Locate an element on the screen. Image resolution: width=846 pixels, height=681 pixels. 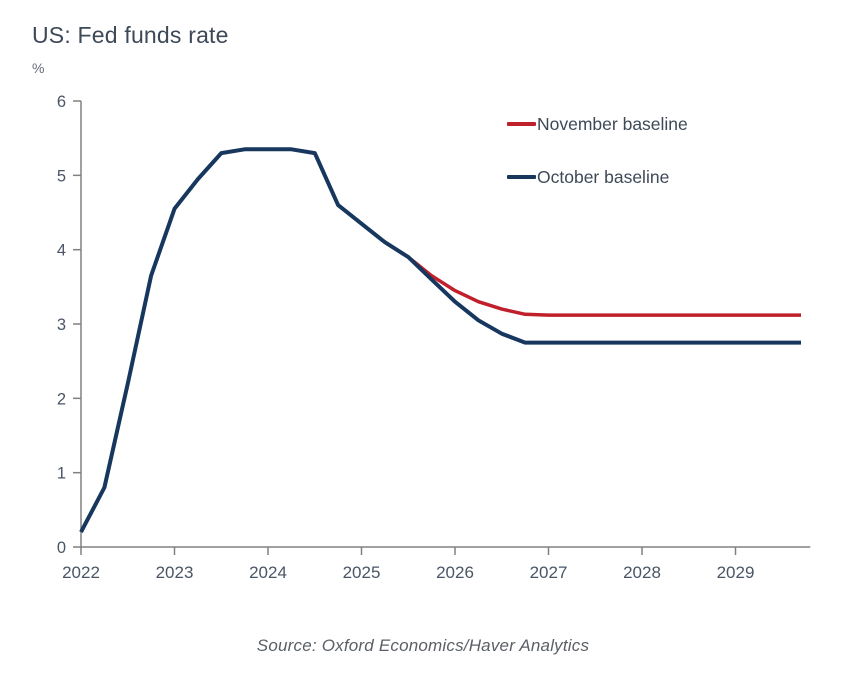
x-tick-label: 2028 is located at coordinates (642, 572).